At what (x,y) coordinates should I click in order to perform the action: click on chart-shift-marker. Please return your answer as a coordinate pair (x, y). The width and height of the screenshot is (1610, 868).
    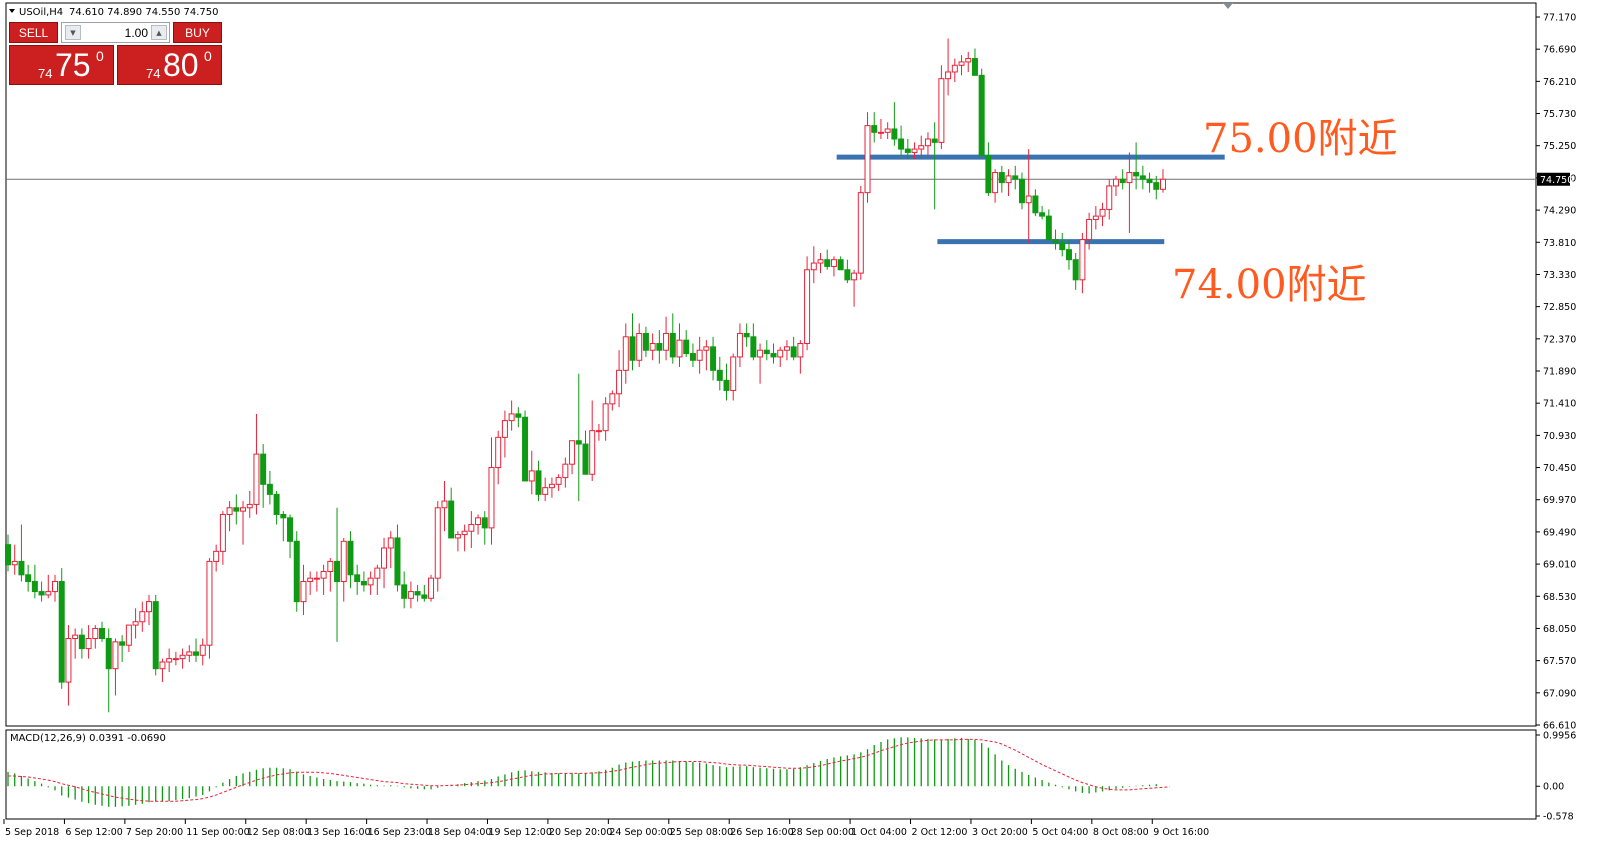
    Looking at the image, I should click on (1228, 6).